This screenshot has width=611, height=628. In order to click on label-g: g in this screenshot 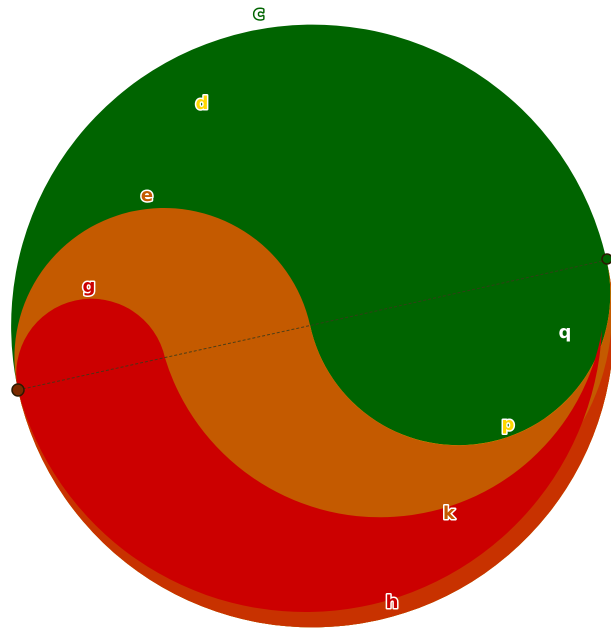, I will do `click(89, 286)`.